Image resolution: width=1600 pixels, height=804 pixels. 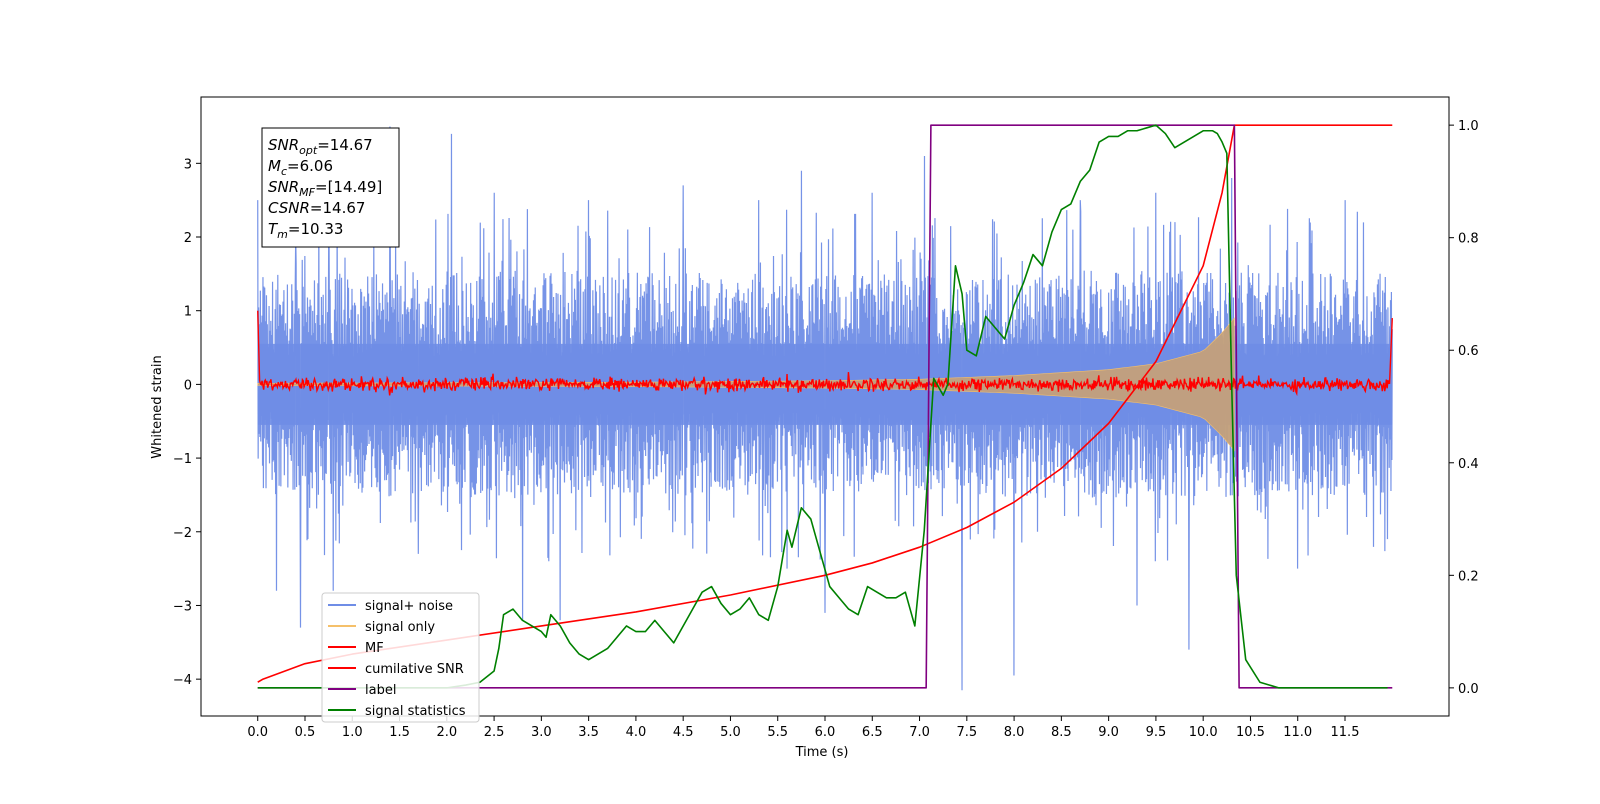 What do you see at coordinates (300, 167) in the screenshot?
I see `stats-annotation-line: Mc=6.06` at bounding box center [300, 167].